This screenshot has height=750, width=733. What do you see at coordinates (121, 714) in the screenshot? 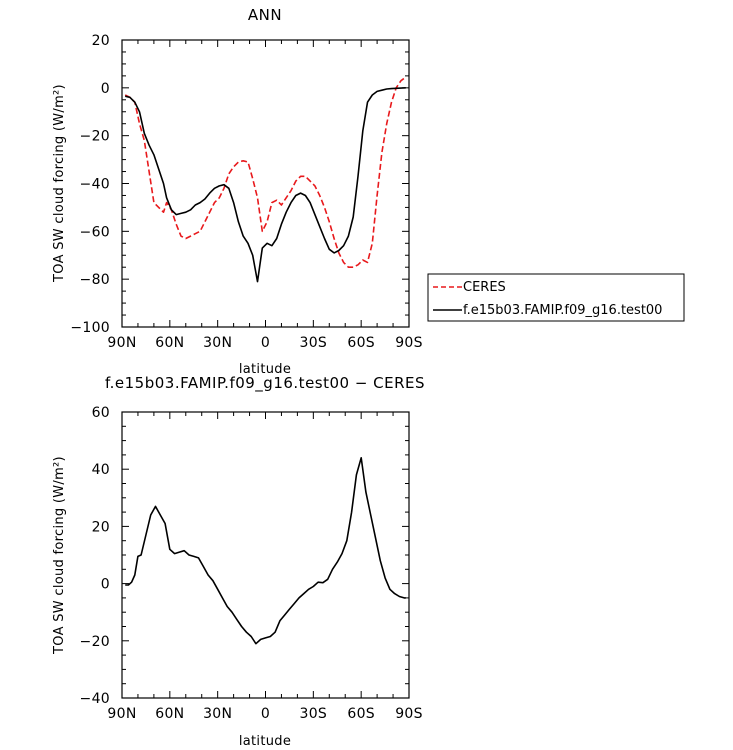
I see `bottom-x-tick-label: 90N` at bounding box center [121, 714].